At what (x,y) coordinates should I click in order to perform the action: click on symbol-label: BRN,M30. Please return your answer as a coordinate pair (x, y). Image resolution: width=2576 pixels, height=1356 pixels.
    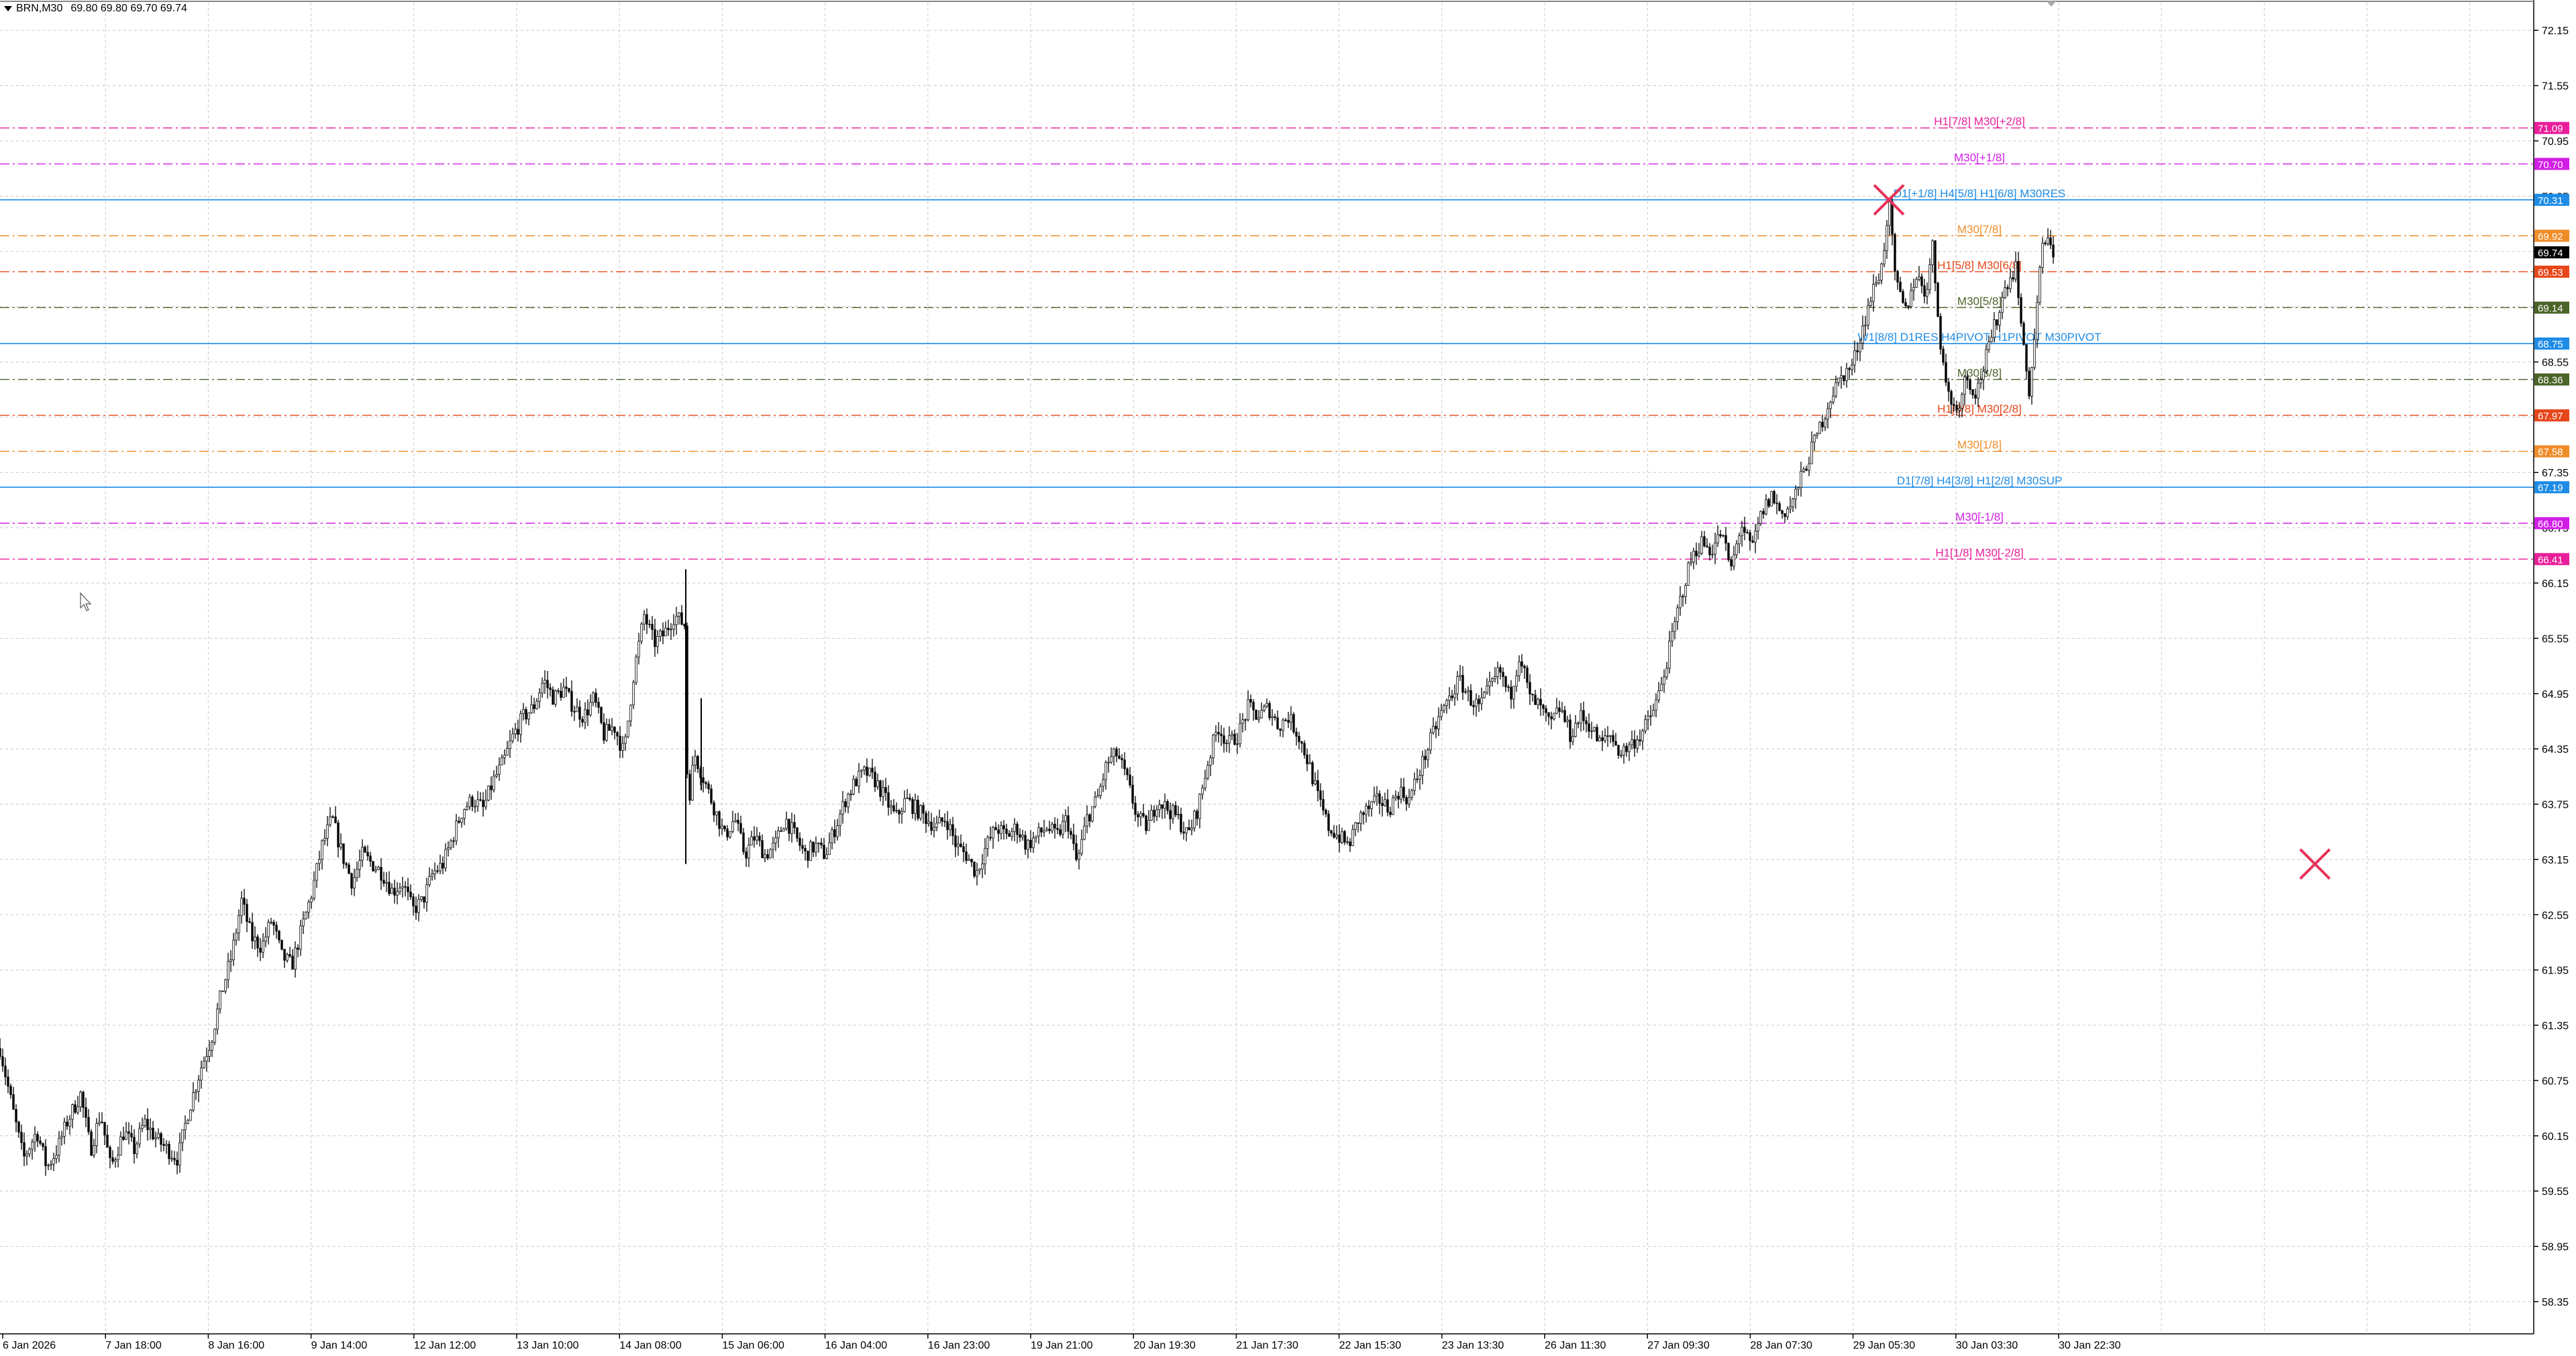
    Looking at the image, I should click on (39, 8).